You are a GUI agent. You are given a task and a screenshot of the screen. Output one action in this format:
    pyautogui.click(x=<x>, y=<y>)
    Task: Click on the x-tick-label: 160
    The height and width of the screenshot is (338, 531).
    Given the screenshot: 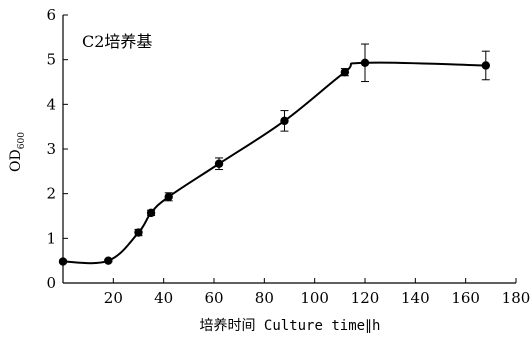 What is the action you would take?
    pyautogui.click(x=465, y=298)
    